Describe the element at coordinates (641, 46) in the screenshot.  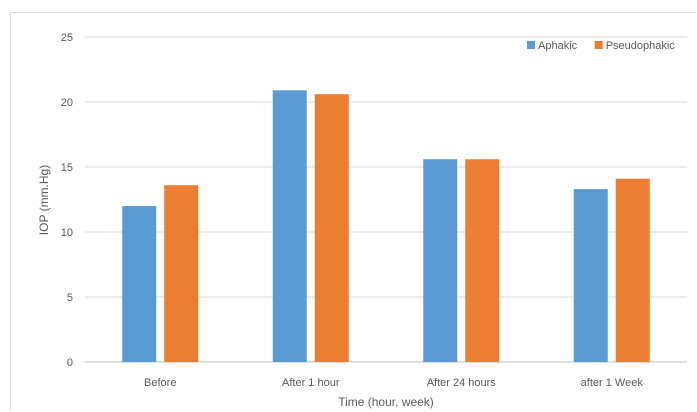
I see `legend-label-pseudophakic: Pseudophakic` at that location.